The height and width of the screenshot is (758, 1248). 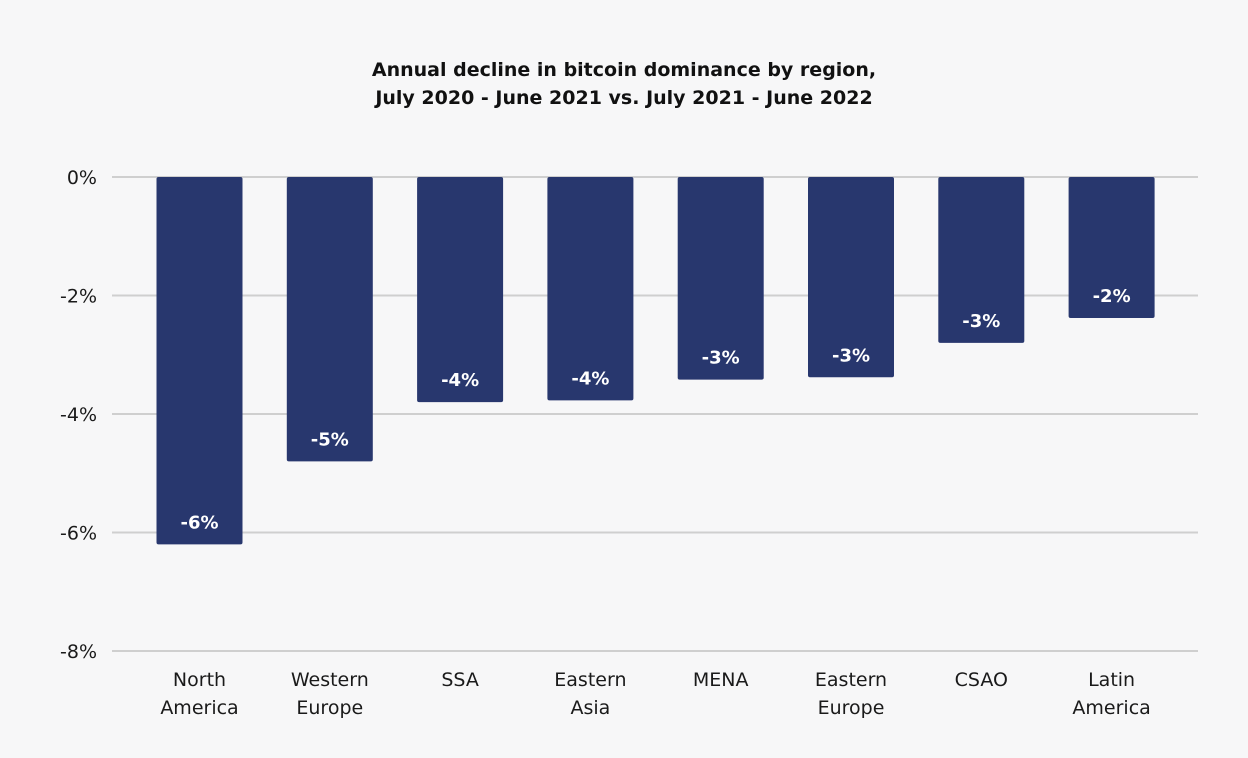 I want to click on category-label: SSA, so click(x=459, y=680).